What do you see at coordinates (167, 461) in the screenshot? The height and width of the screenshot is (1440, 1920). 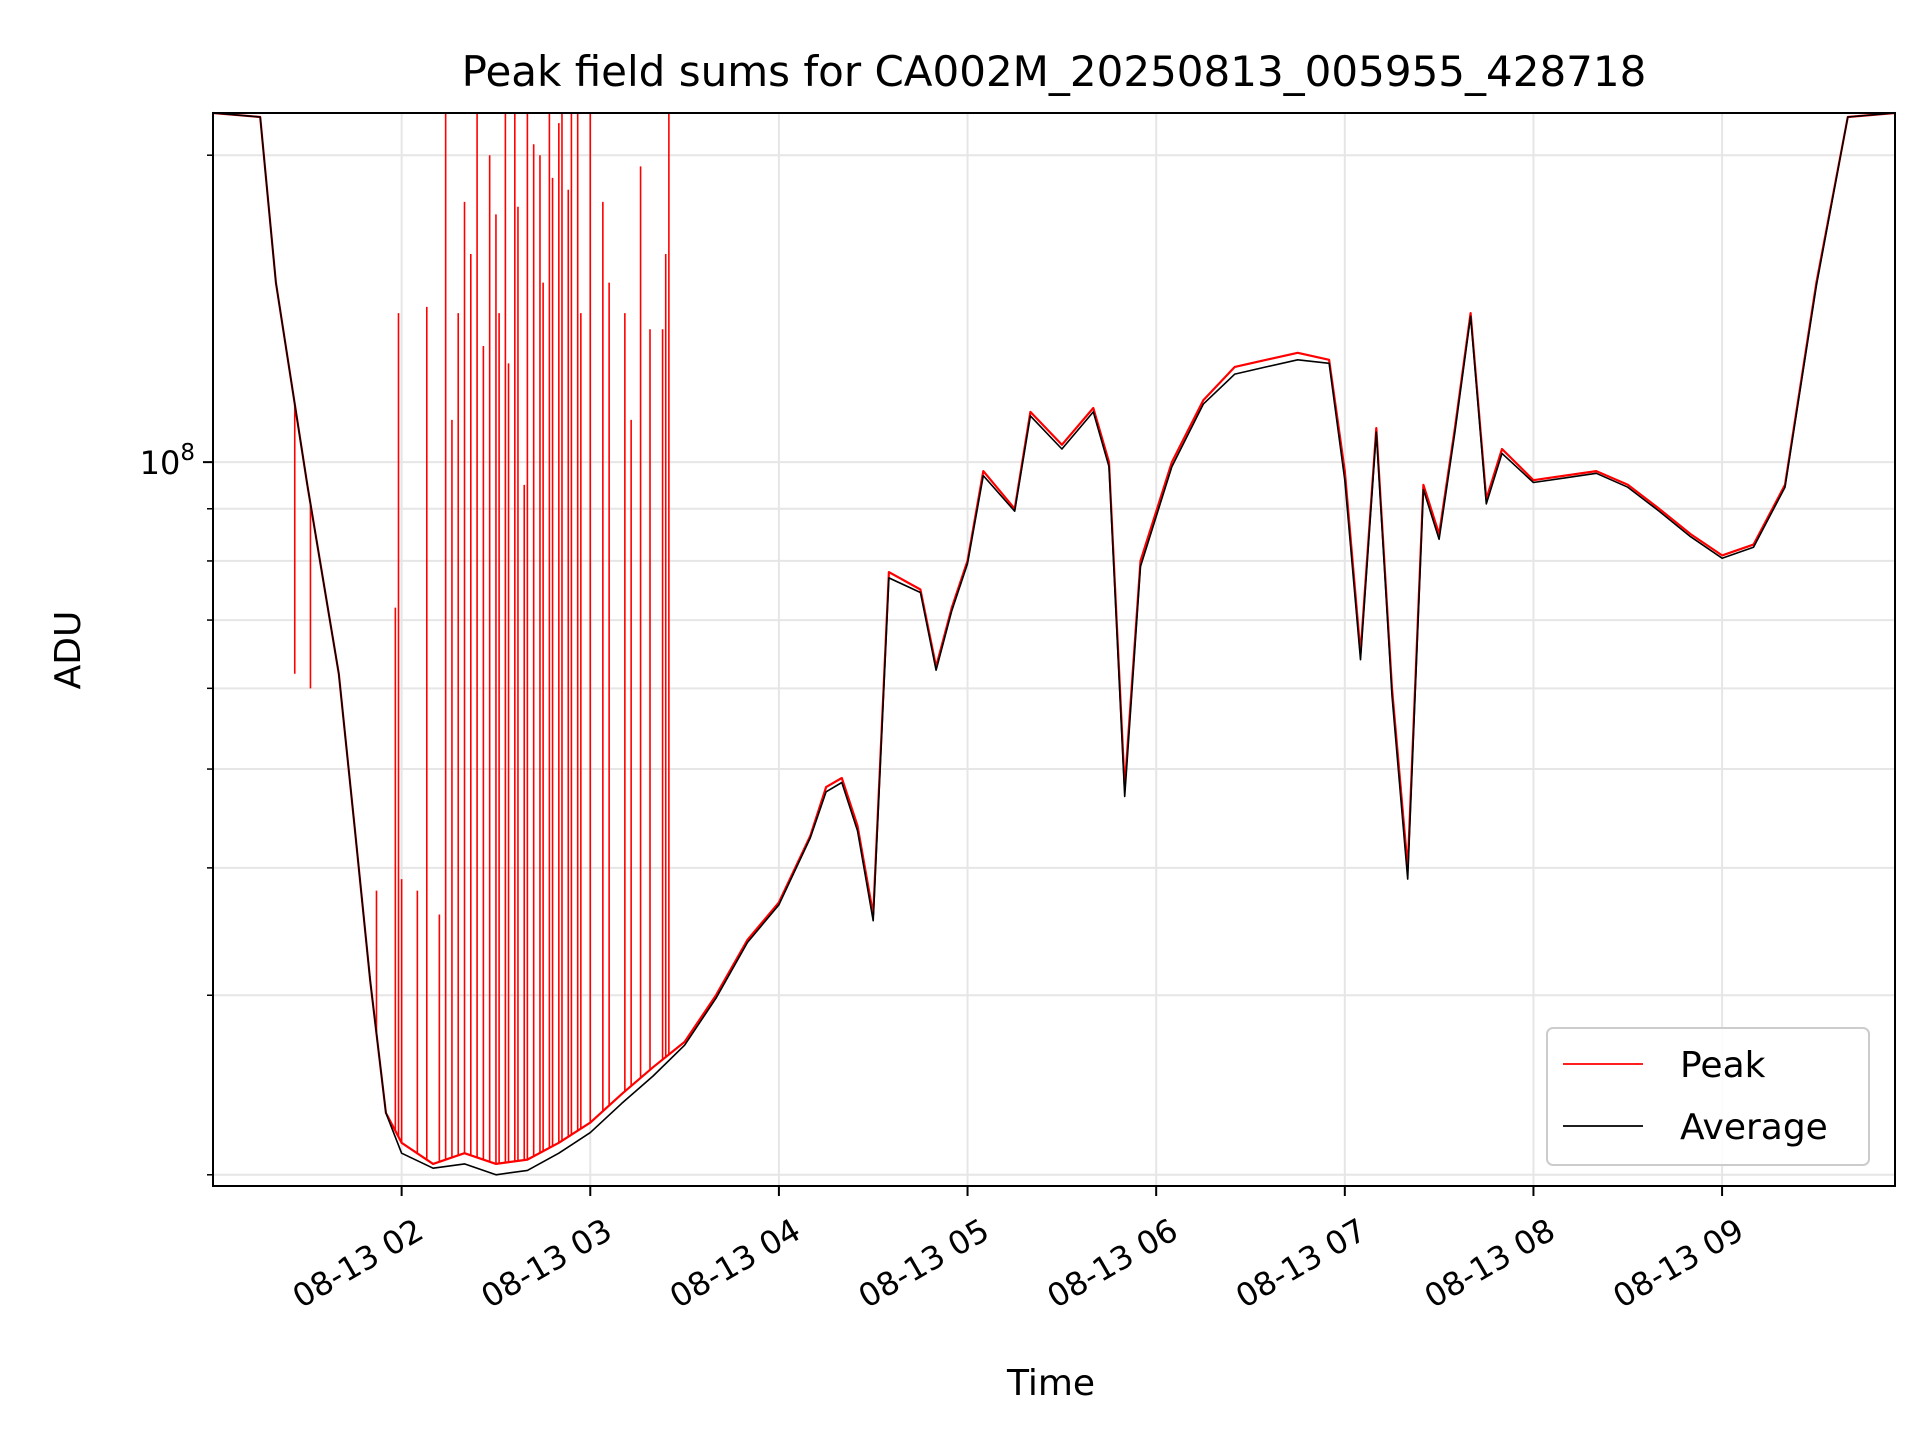 I see `y-tick-label: 108` at bounding box center [167, 461].